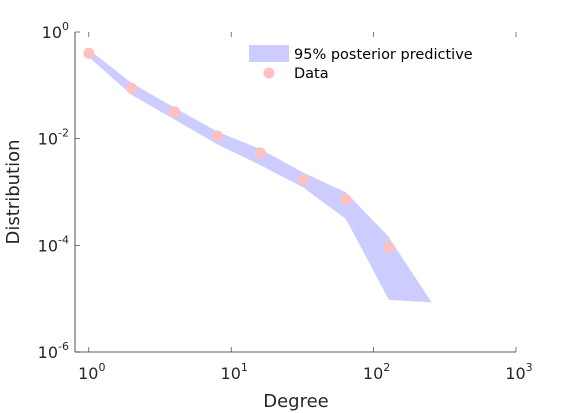 This screenshot has width=570, height=413. I want to click on legend-band-label: 95% posterior predictive, so click(383, 55).